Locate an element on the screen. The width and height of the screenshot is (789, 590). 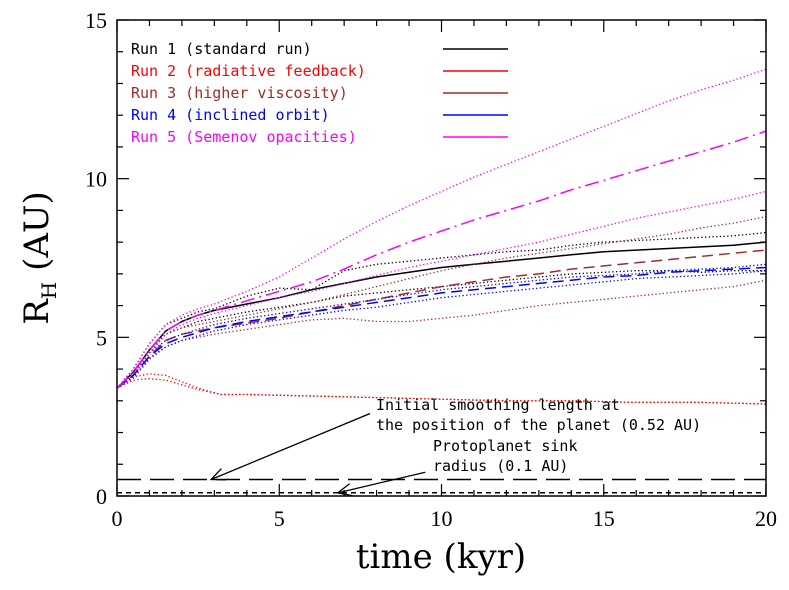
annotation-text: Initial smoothing length at is located at coordinates (498, 405).